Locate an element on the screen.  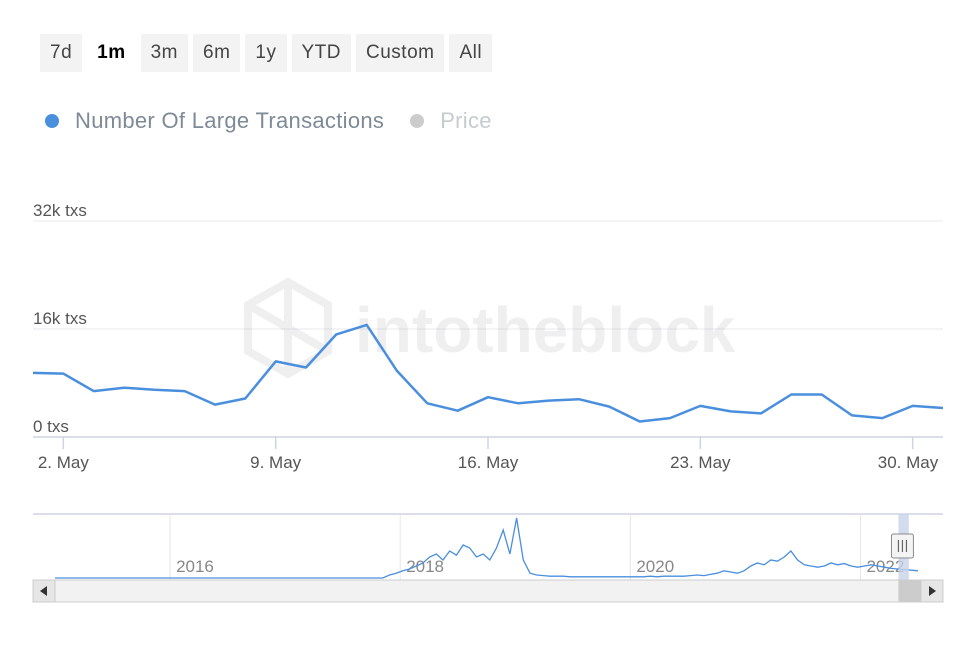
legend-label: Price is located at coordinates (466, 120).